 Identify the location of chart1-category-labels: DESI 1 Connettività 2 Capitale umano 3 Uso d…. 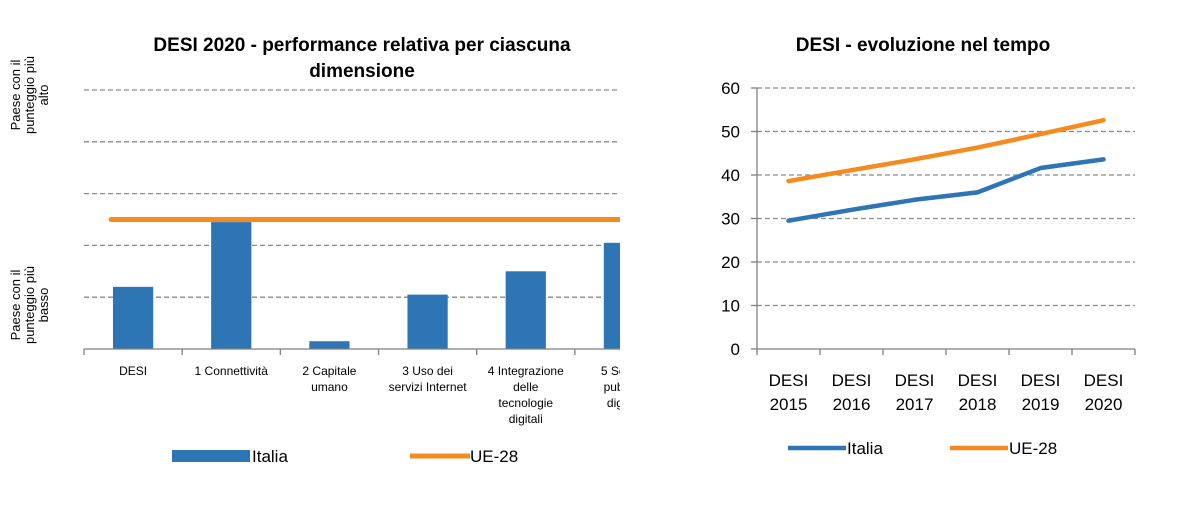
(369, 395).